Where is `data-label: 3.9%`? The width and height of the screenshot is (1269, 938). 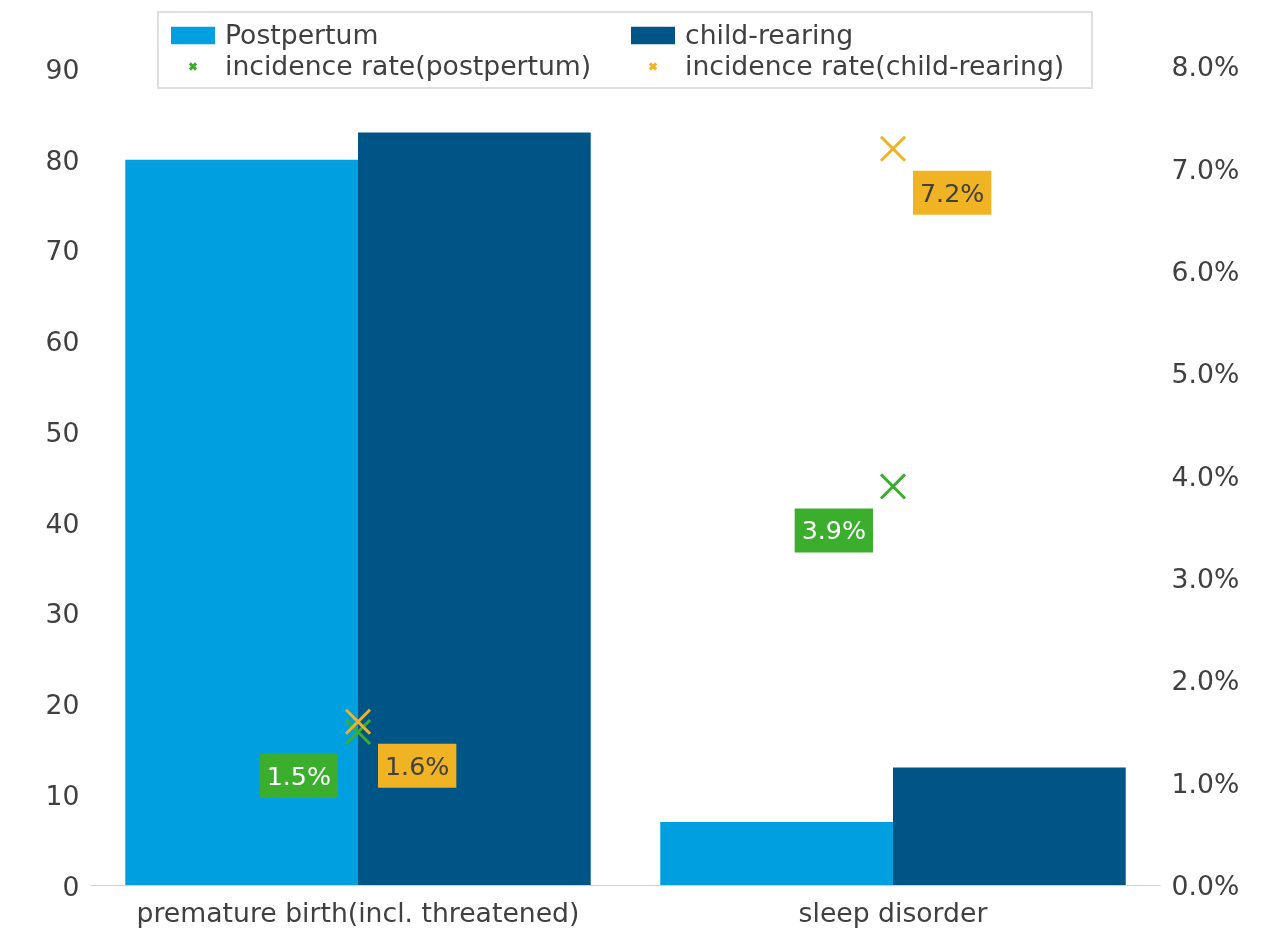 data-label: 3.9% is located at coordinates (834, 530).